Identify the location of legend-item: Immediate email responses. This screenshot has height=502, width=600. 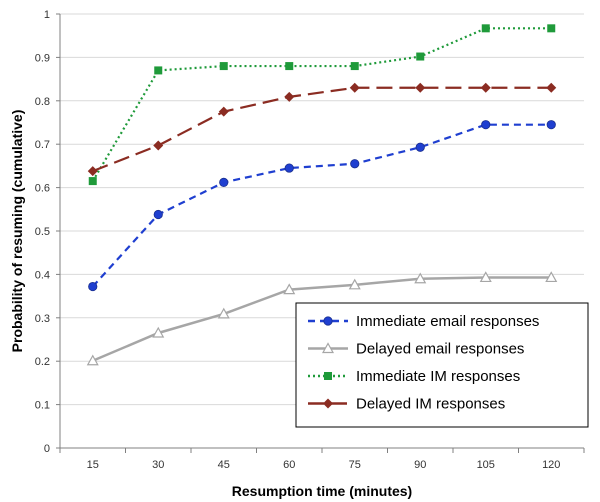
(423, 321).